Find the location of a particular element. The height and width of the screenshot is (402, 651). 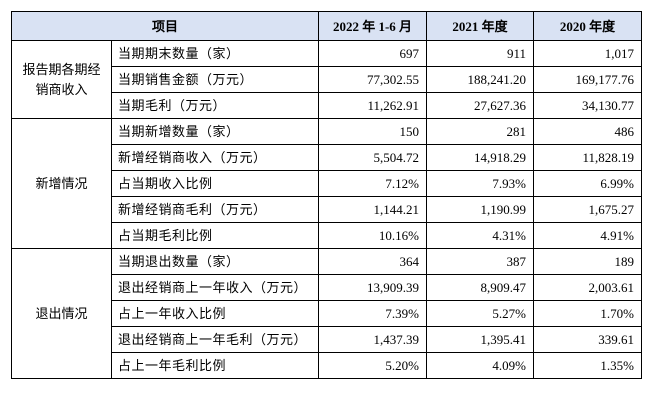

value-cell: 1,190.99 is located at coordinates (480, 209).